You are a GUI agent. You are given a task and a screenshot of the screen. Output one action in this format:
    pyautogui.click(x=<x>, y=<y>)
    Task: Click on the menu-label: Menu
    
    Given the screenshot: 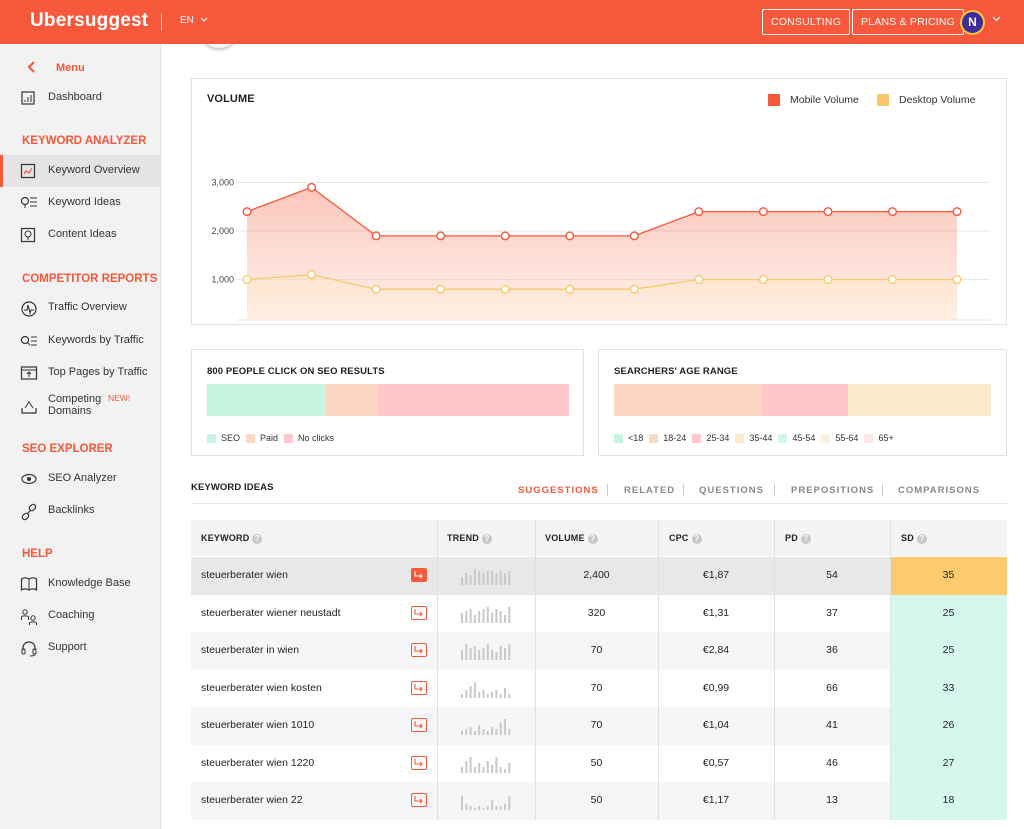 What is the action you would take?
    pyautogui.click(x=70, y=68)
    